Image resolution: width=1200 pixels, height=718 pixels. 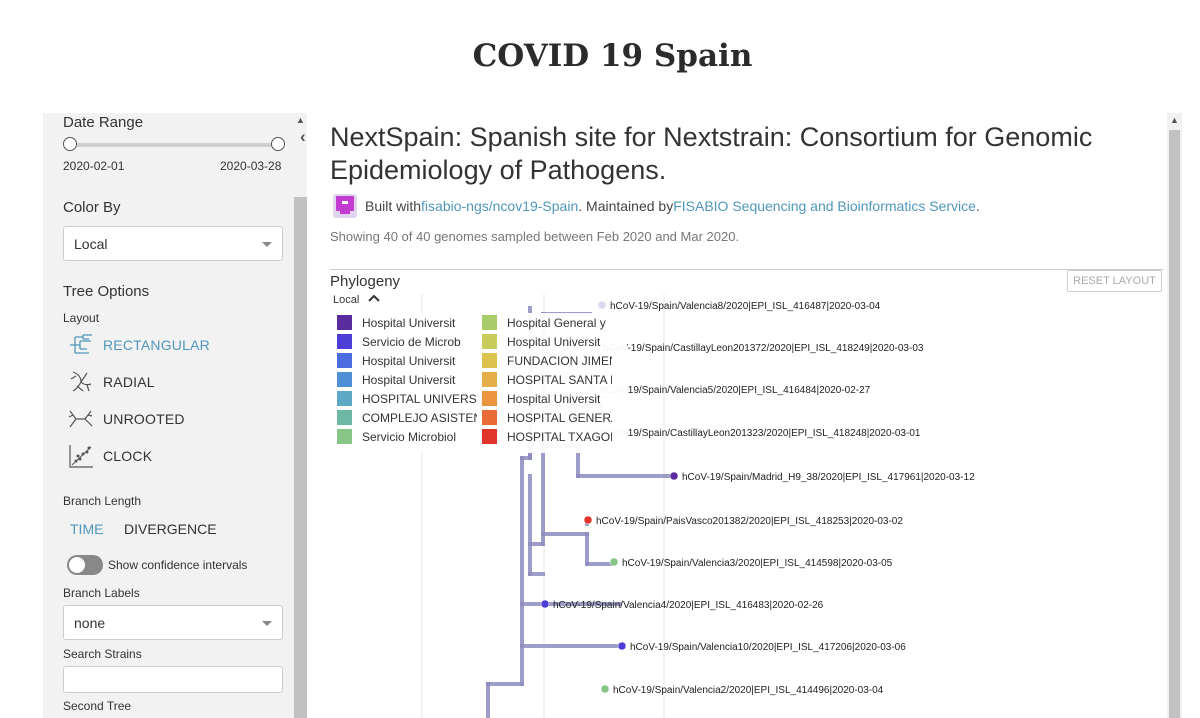 What do you see at coordinates (1174, 120) in the screenshot?
I see `scroll-up-arrow: ▲` at bounding box center [1174, 120].